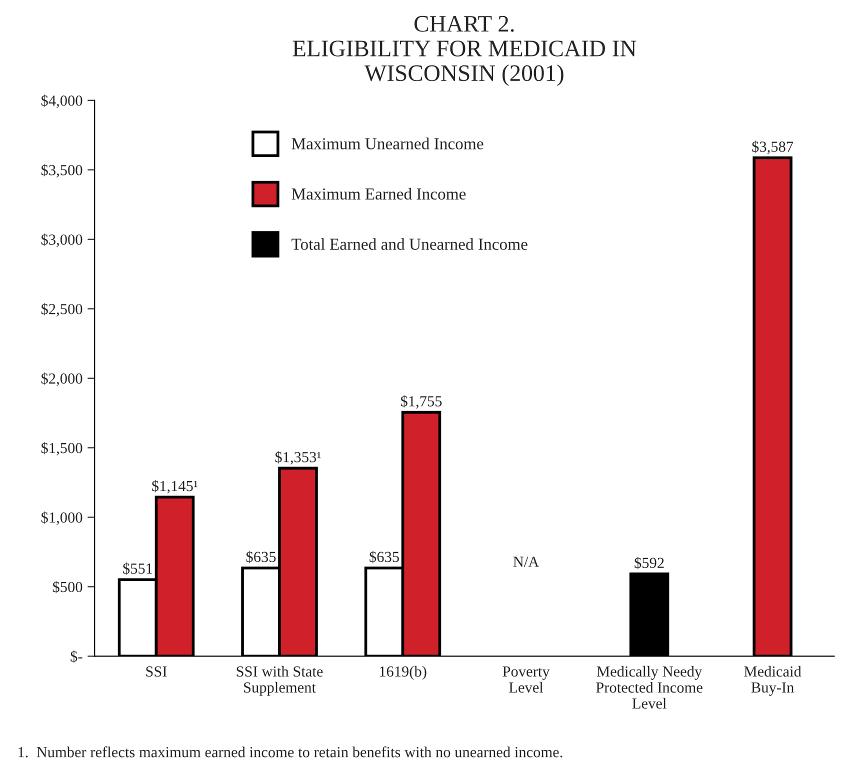  Describe the element at coordinates (61, 101) in the screenshot. I see `y-tick-label: $4,000` at that location.